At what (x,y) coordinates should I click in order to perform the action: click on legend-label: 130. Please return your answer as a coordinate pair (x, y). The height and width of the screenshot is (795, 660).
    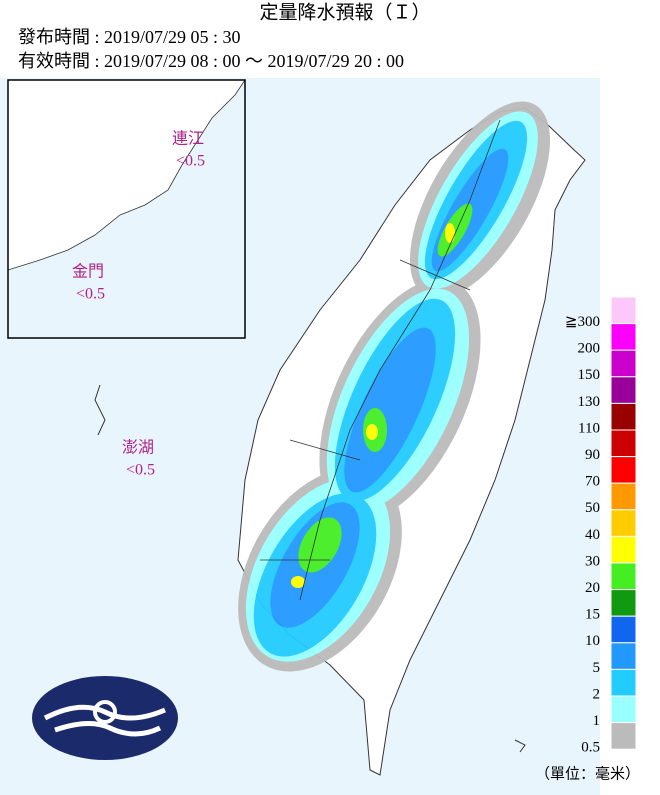
    Looking at the image, I should click on (589, 402).